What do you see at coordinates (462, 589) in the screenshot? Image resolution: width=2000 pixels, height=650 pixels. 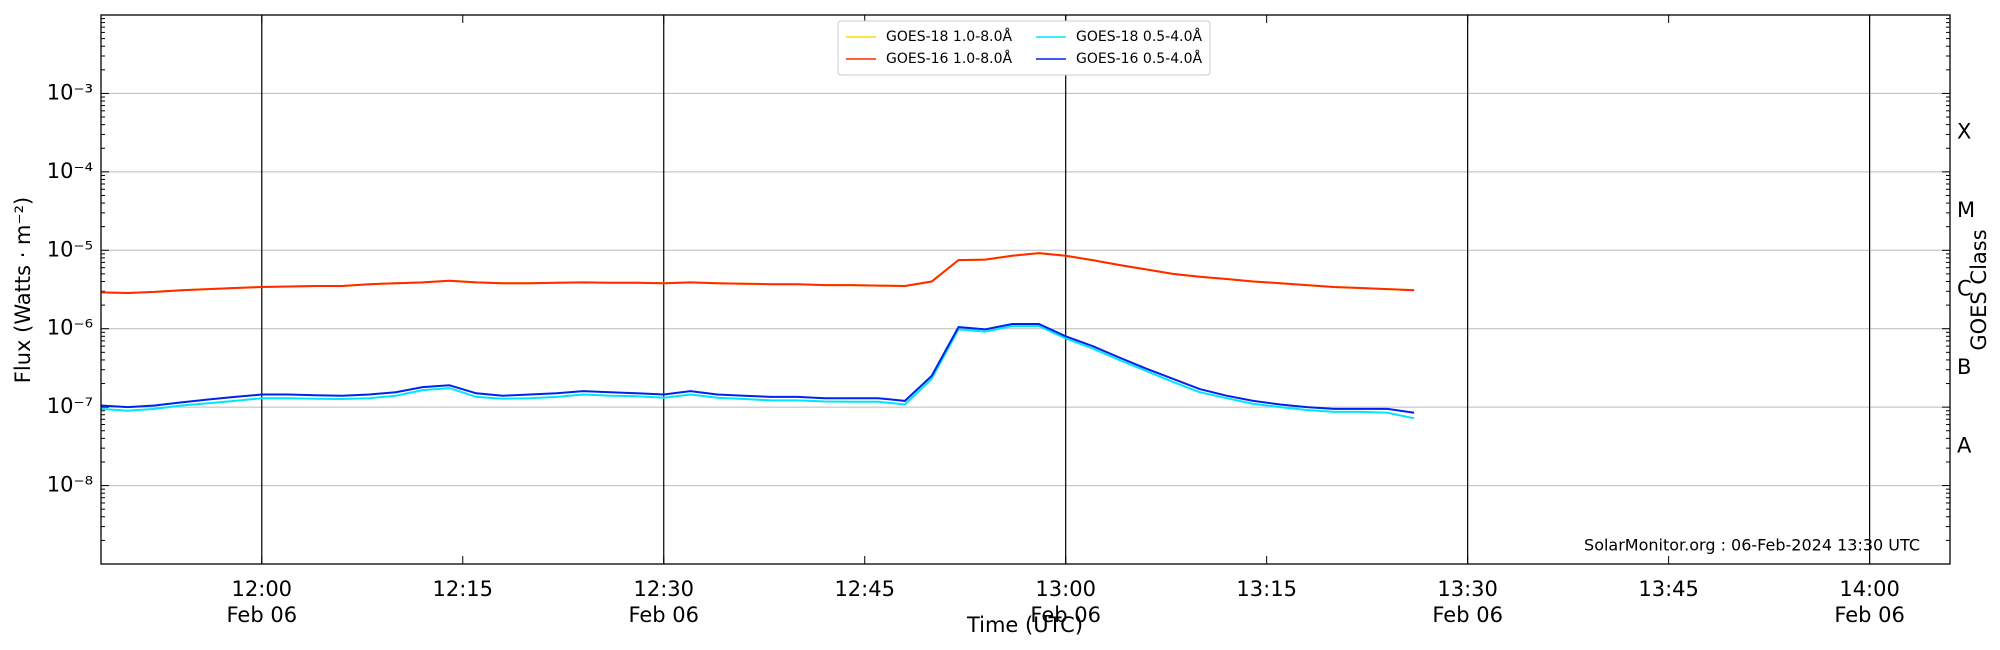 I see `x-tick-label: 12:15` at bounding box center [462, 589].